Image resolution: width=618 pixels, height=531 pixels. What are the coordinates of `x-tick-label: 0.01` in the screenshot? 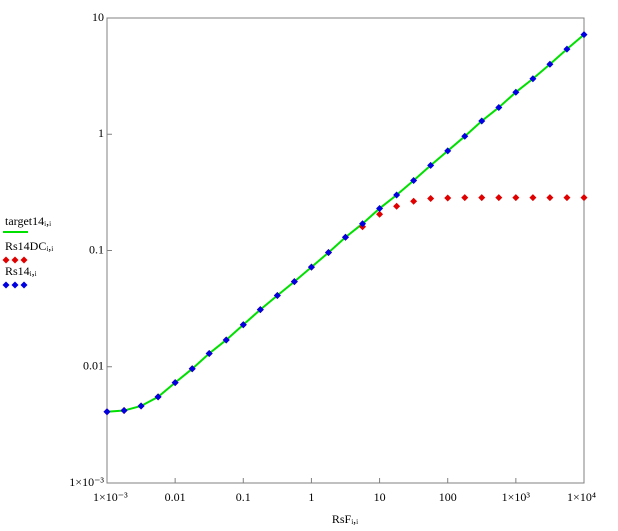 It's located at (175, 497).